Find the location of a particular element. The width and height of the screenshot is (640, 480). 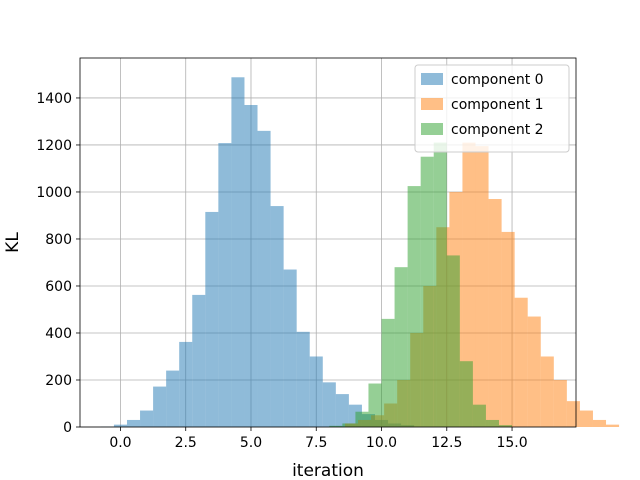

y-axis-ticks: 0 200 400 600 800 1000 1200 1400 is located at coordinates (58, 263).